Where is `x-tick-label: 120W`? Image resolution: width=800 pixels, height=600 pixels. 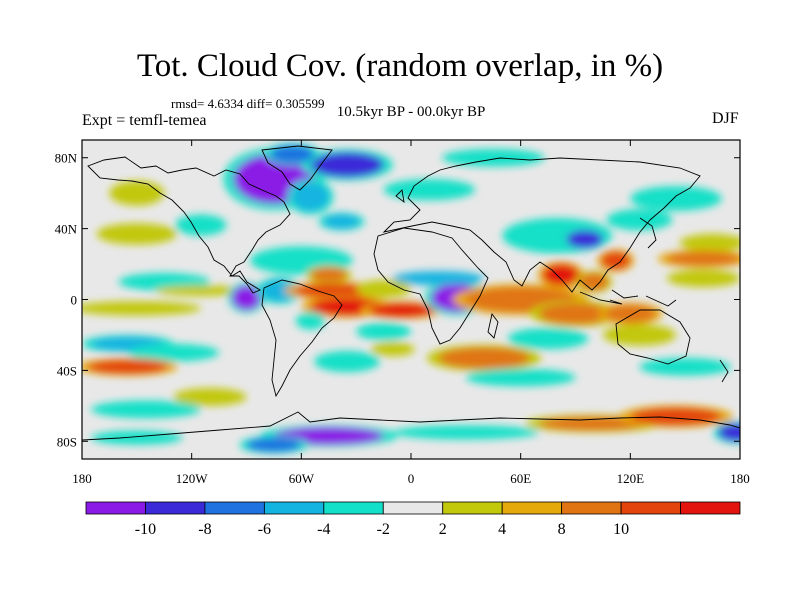
x-tick-label: 120W is located at coordinates (192, 478).